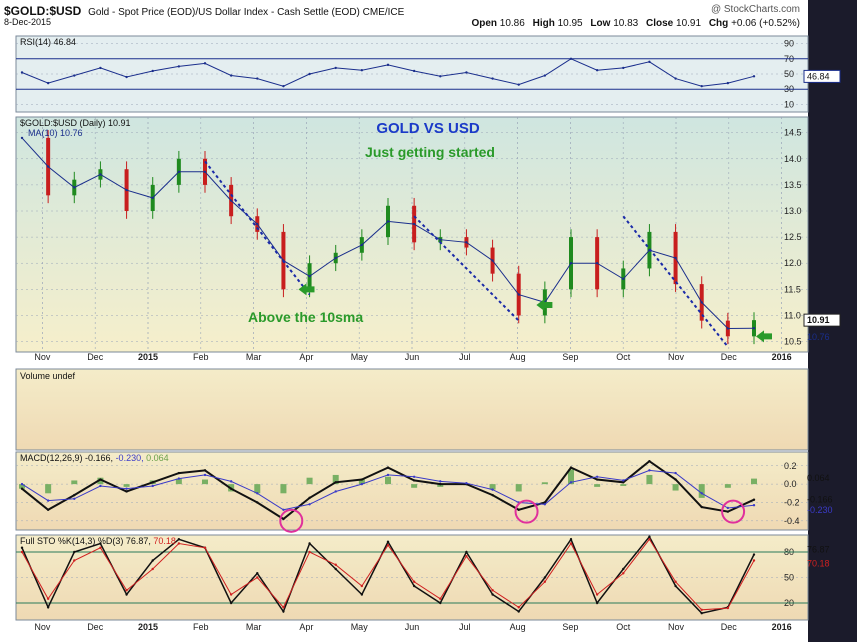 The image size is (857, 642). I want to click on x-axis-top-label: Nov, so click(42, 357).